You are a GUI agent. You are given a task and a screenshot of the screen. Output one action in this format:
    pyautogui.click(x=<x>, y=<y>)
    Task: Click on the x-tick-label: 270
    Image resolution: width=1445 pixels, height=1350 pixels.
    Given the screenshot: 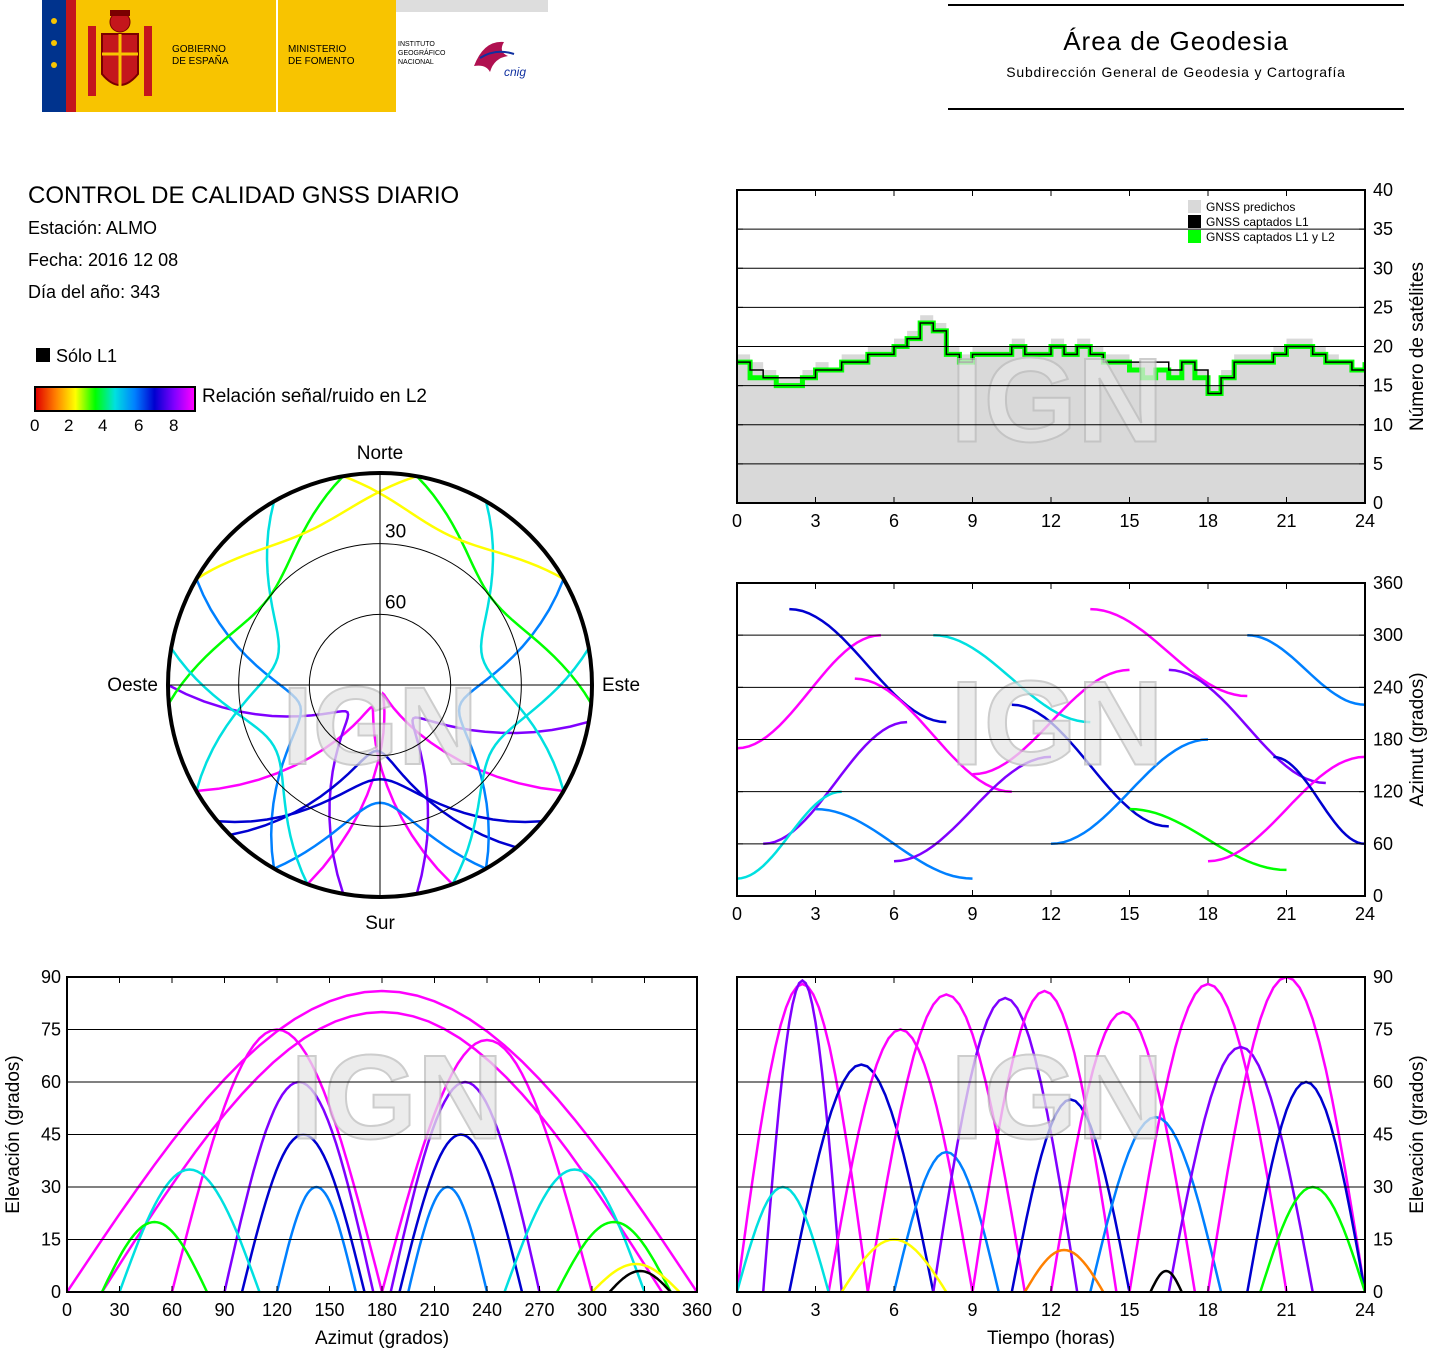 What is the action you would take?
    pyautogui.click(x=539, y=1310)
    